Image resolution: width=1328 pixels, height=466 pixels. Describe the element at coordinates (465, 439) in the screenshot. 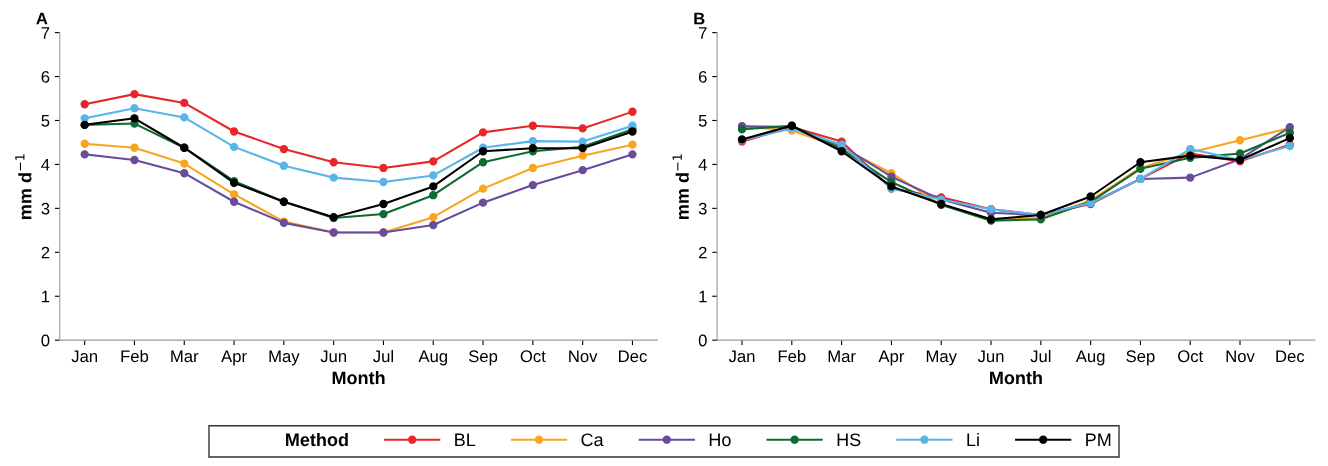

I see `legend-label: BL` at that location.